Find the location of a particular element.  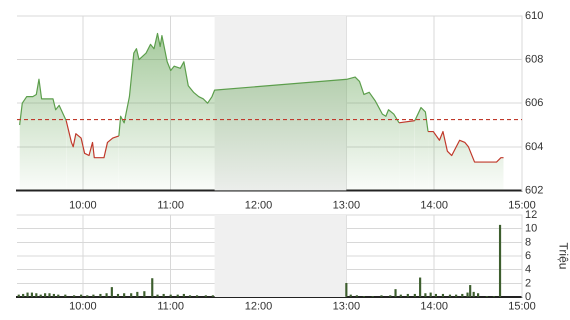

y-axis-title: Triệu is located at coordinates (563, 256).